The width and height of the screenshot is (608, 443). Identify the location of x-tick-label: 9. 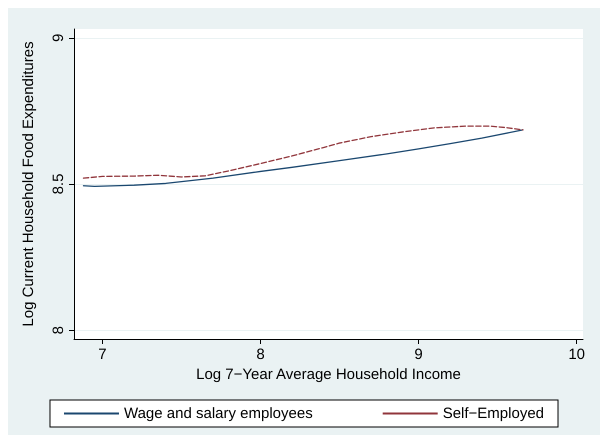
(418, 354).